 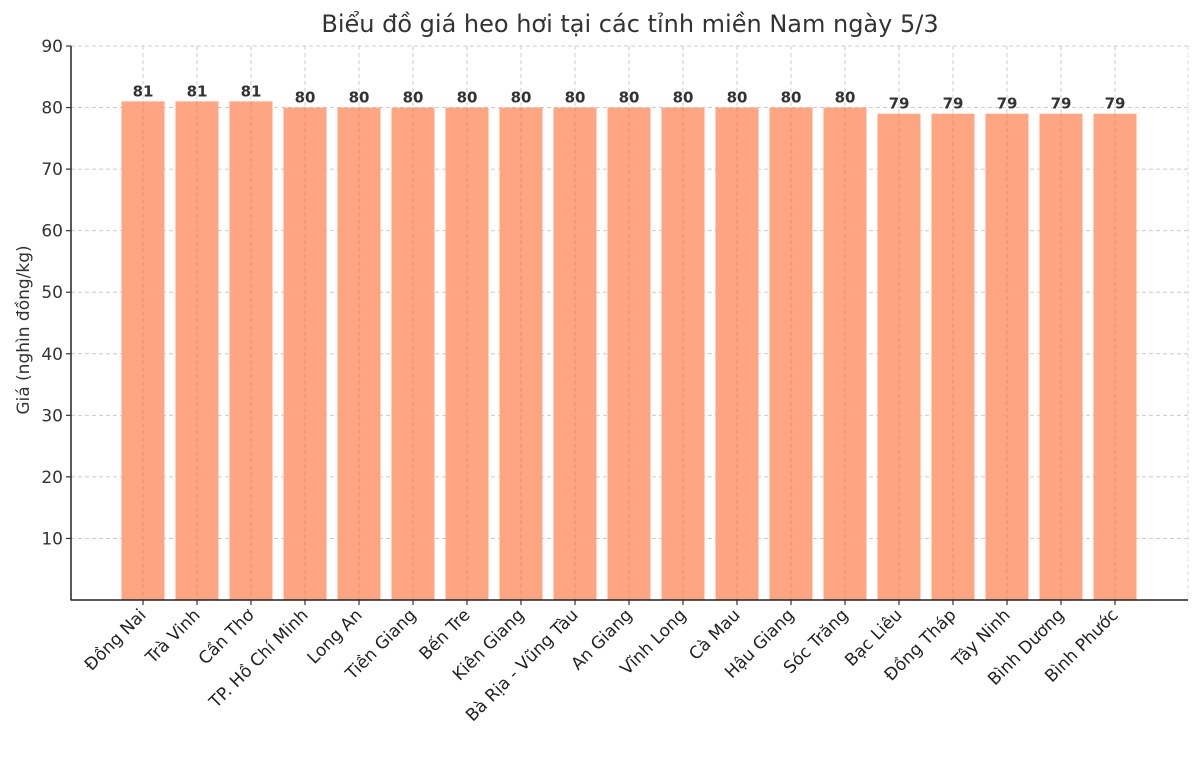 What do you see at coordinates (52, 478) in the screenshot?
I see `y-tick-label: 20` at bounding box center [52, 478].